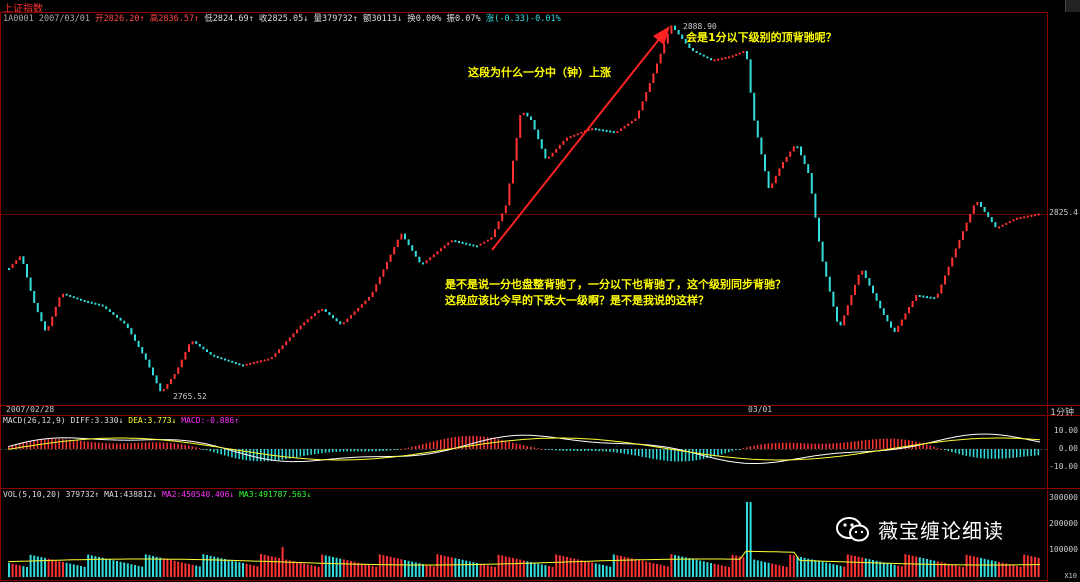  Describe the element at coordinates (23, 9) in the screenshot. I see `chart-title: 上证指数` at that location.